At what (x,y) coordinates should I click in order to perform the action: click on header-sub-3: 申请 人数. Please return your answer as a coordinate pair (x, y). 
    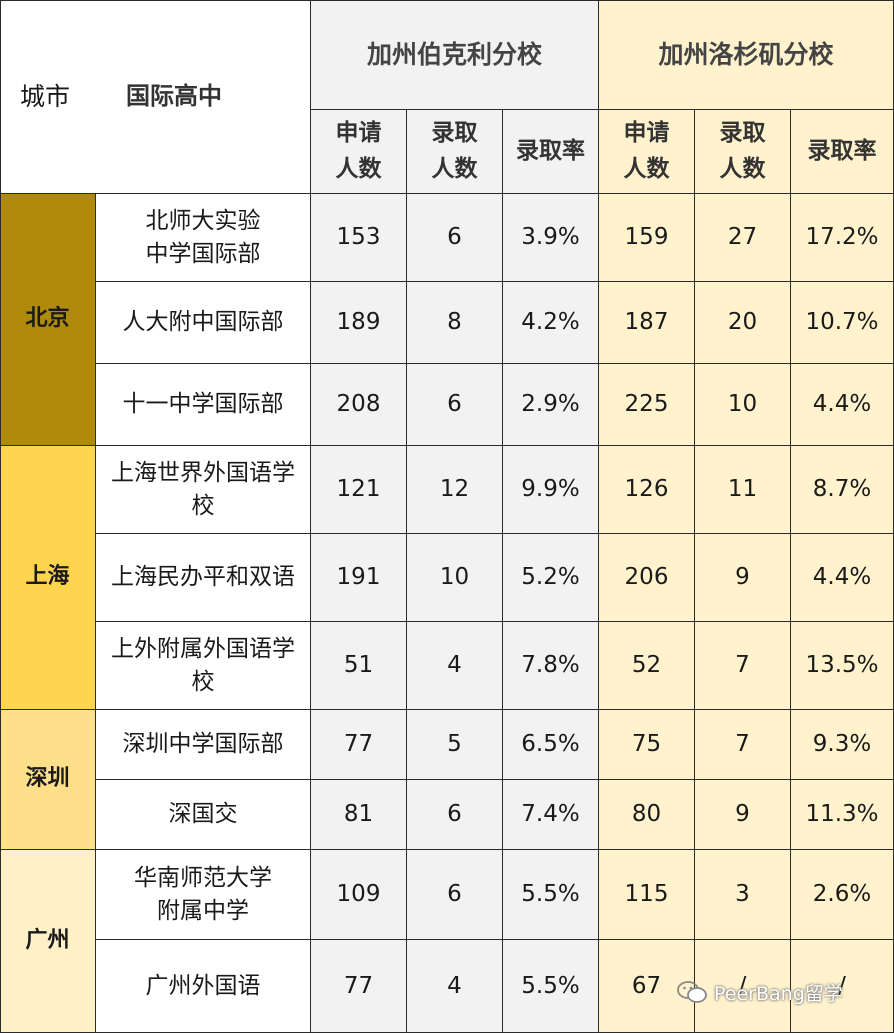
    Looking at the image, I should click on (647, 152).